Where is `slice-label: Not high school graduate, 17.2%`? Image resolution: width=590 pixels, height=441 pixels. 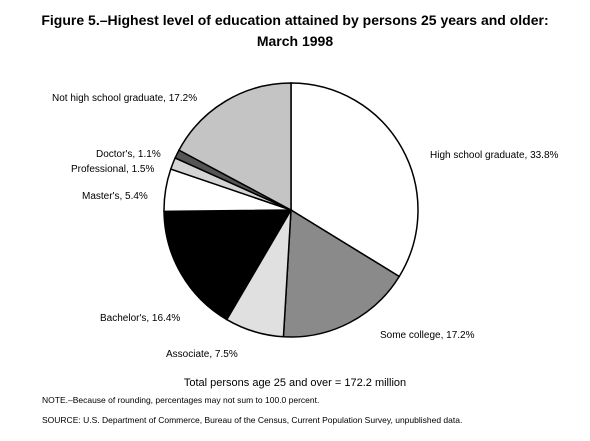
slice-label: Not high school graduate, 17.2% is located at coordinates (124, 98).